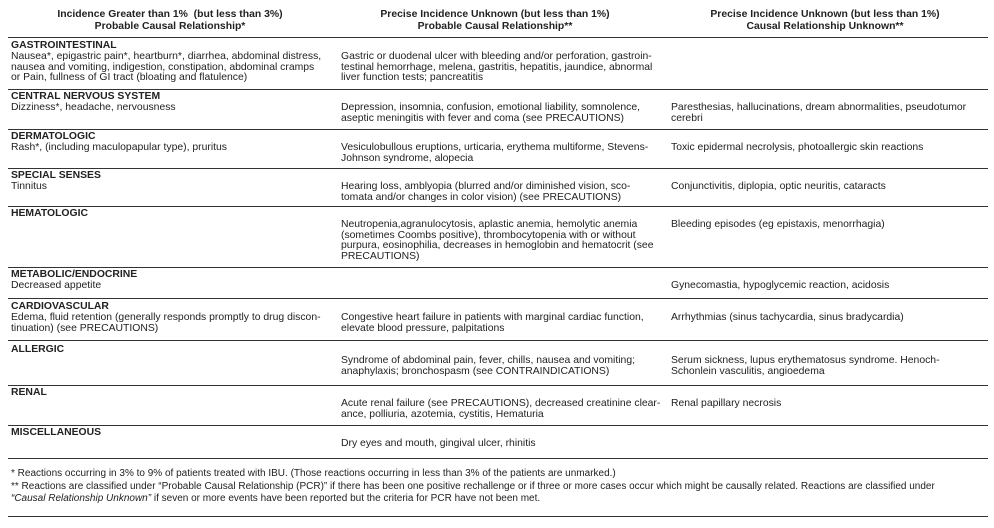 This screenshot has width=994, height=528. Describe the element at coordinates (74, 274) in the screenshot. I see `category-label: METABOLIC/ENDOCRINE` at that location.